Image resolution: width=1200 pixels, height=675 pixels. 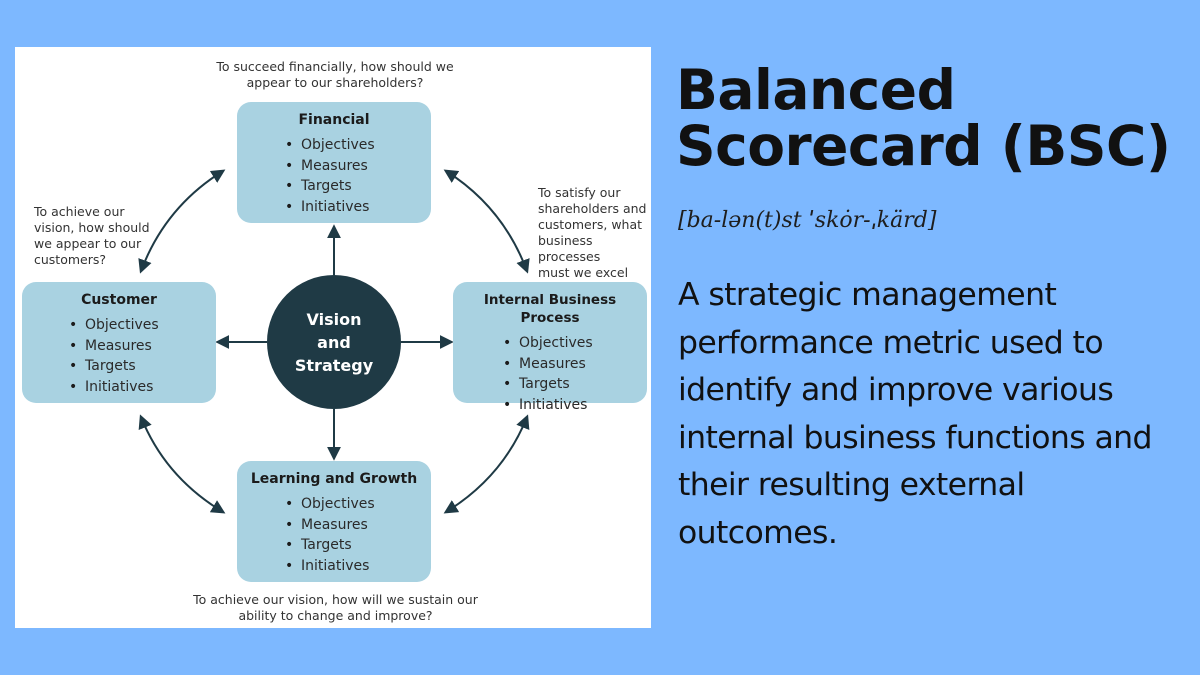 What do you see at coordinates (807, 220) in the screenshot?
I see `pronunciation: [ba-lən(t)st ˈskȯr-ˌkärd]` at bounding box center [807, 220].